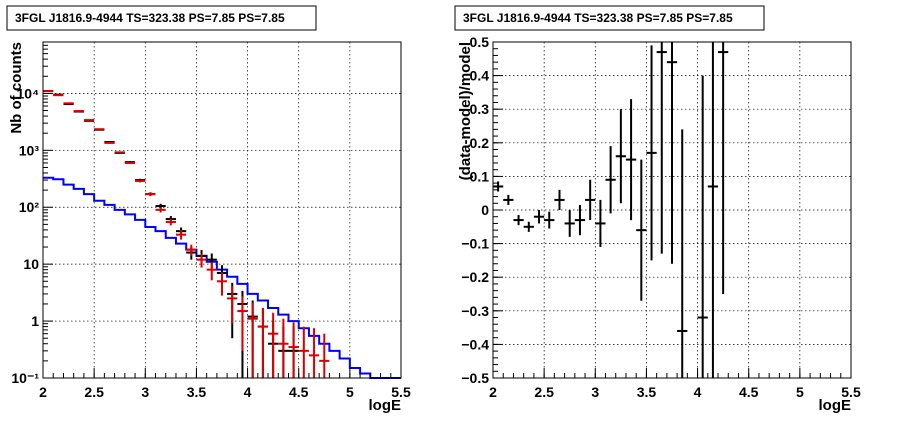  What do you see at coordinates (43, 392) in the screenshot?
I see `counts-x-tick-label: 2` at bounding box center [43, 392].